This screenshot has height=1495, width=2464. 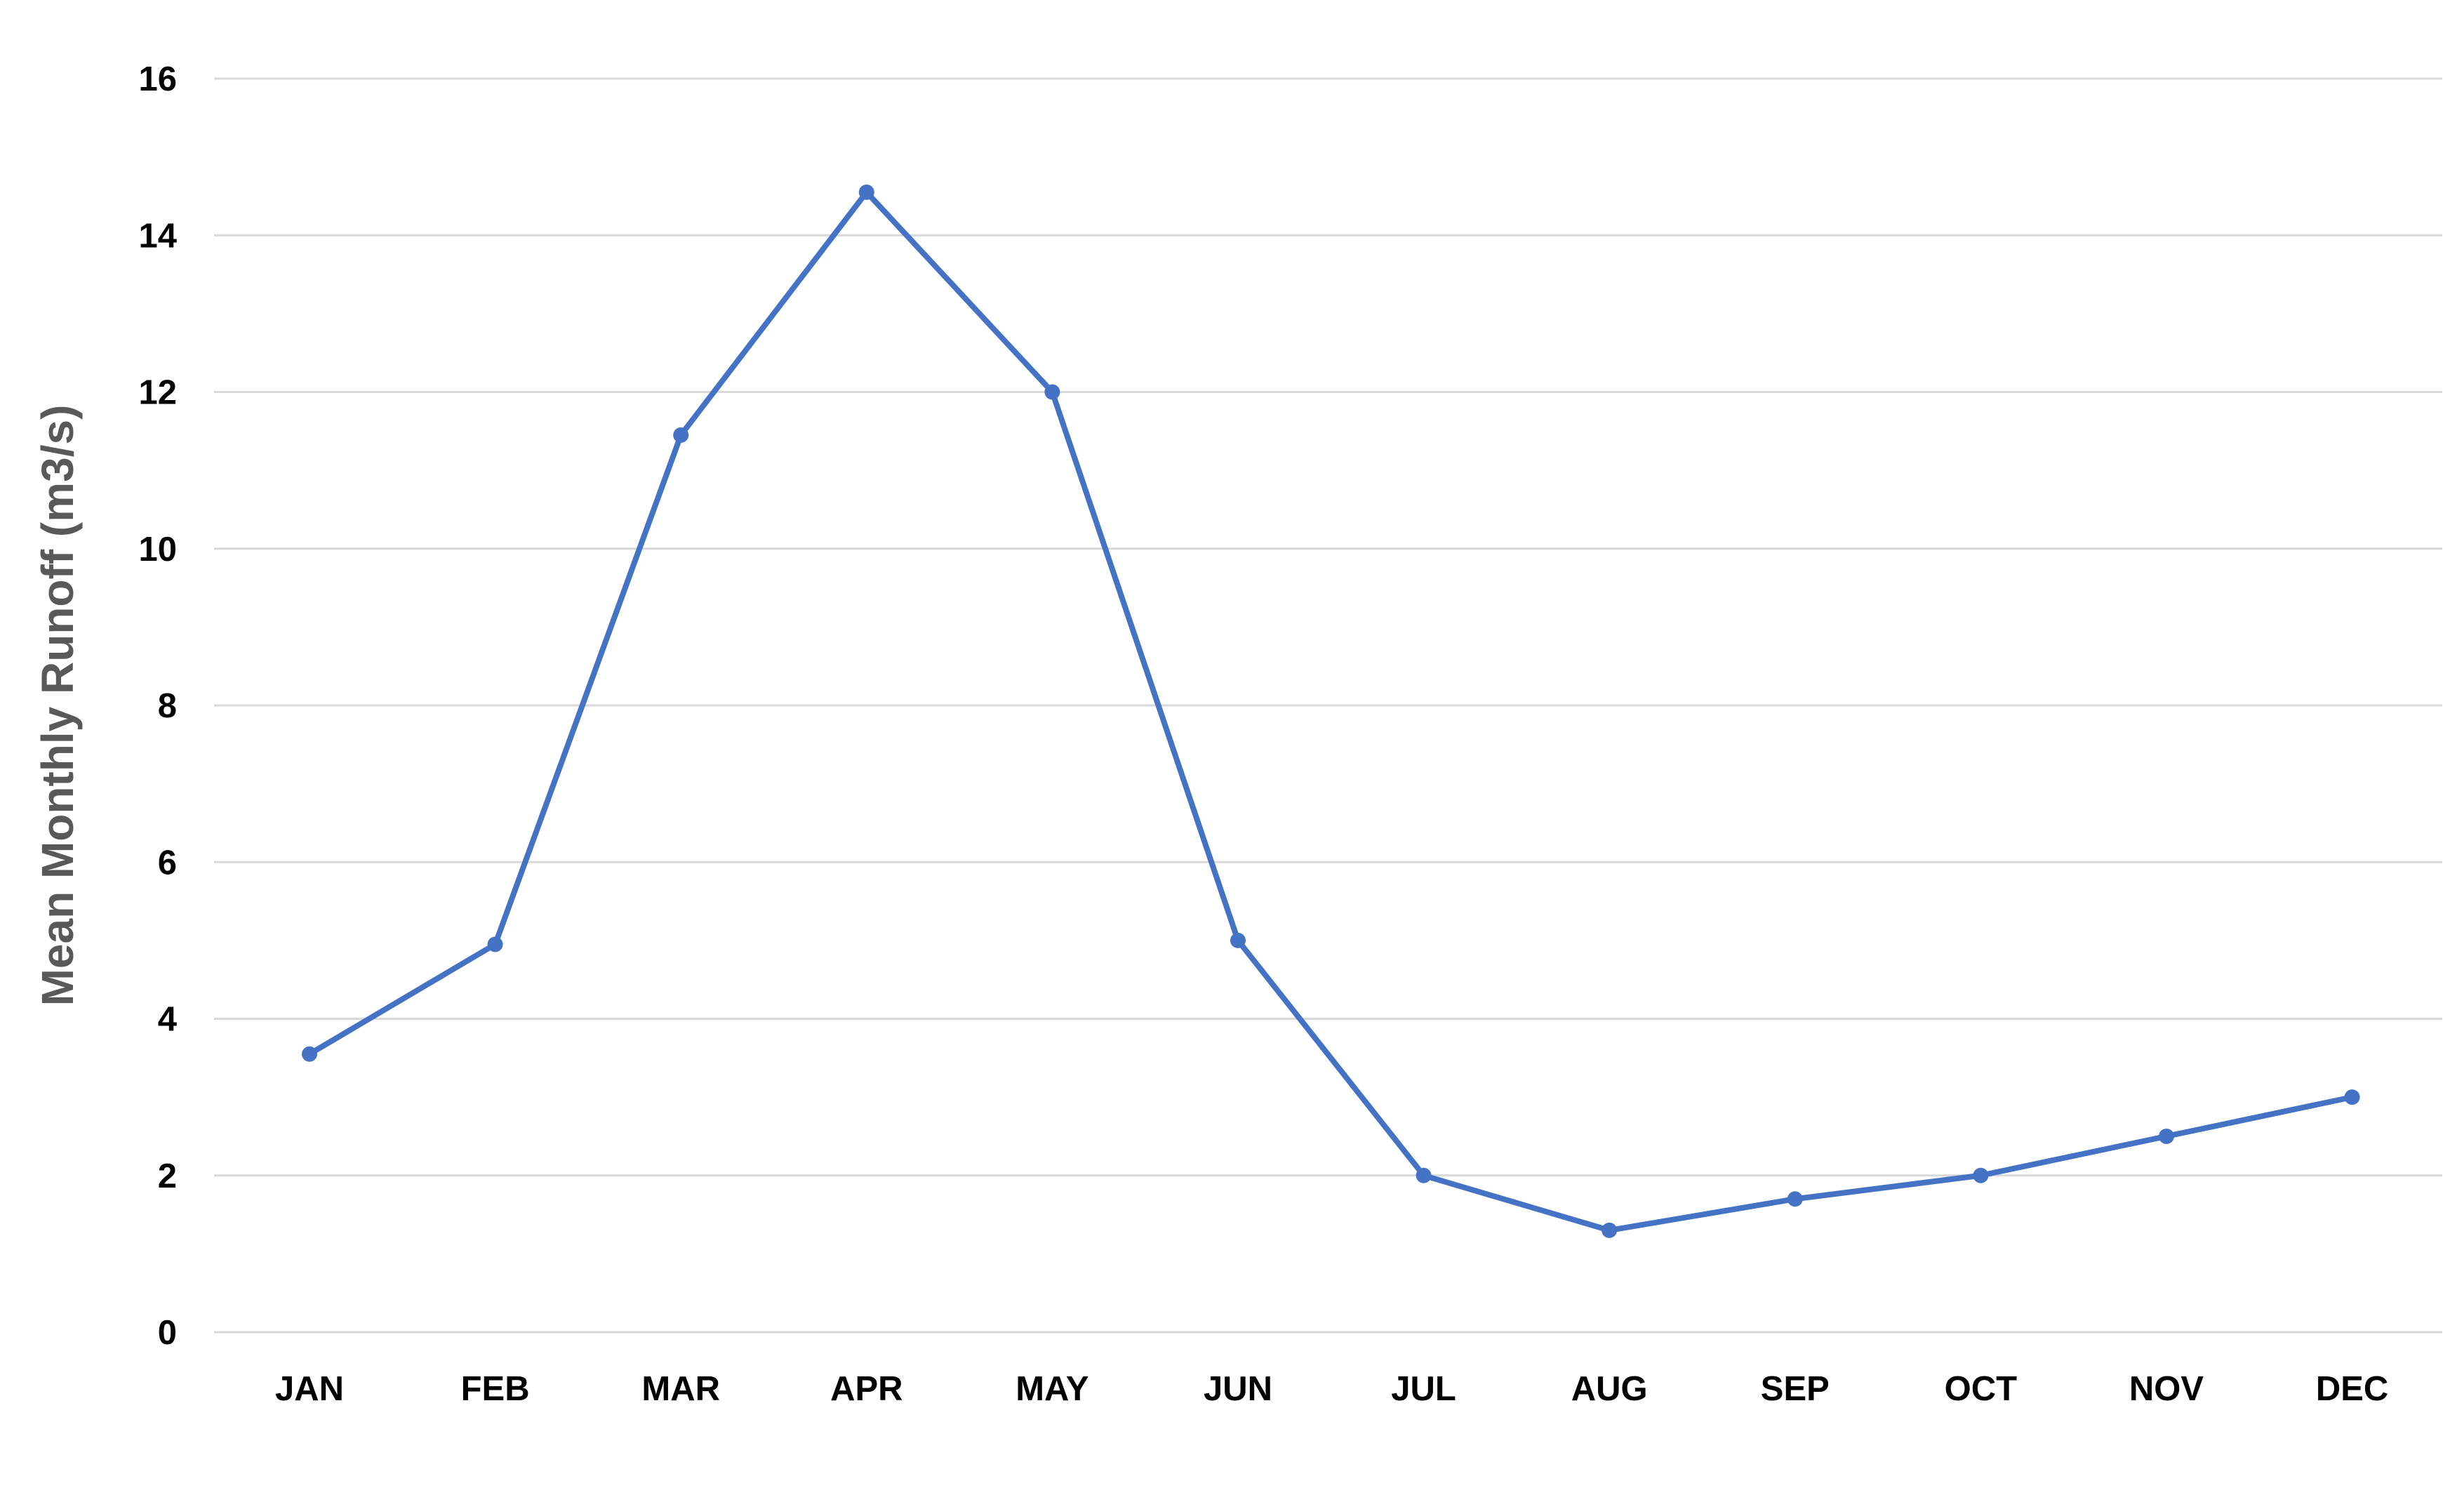 I want to click on x-tick-label: JAN, so click(x=309, y=1389).